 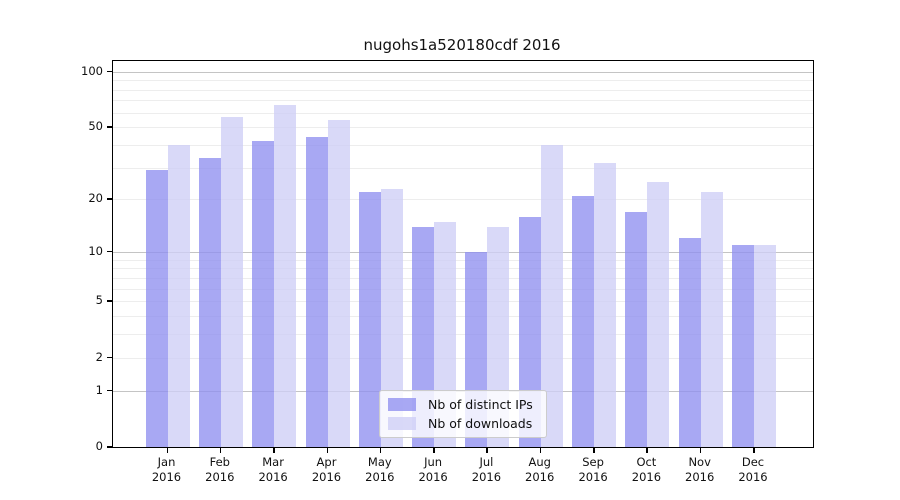 What do you see at coordinates (166, 469) in the screenshot?
I see `x-tick-label-jan: Jan 2016` at bounding box center [166, 469].